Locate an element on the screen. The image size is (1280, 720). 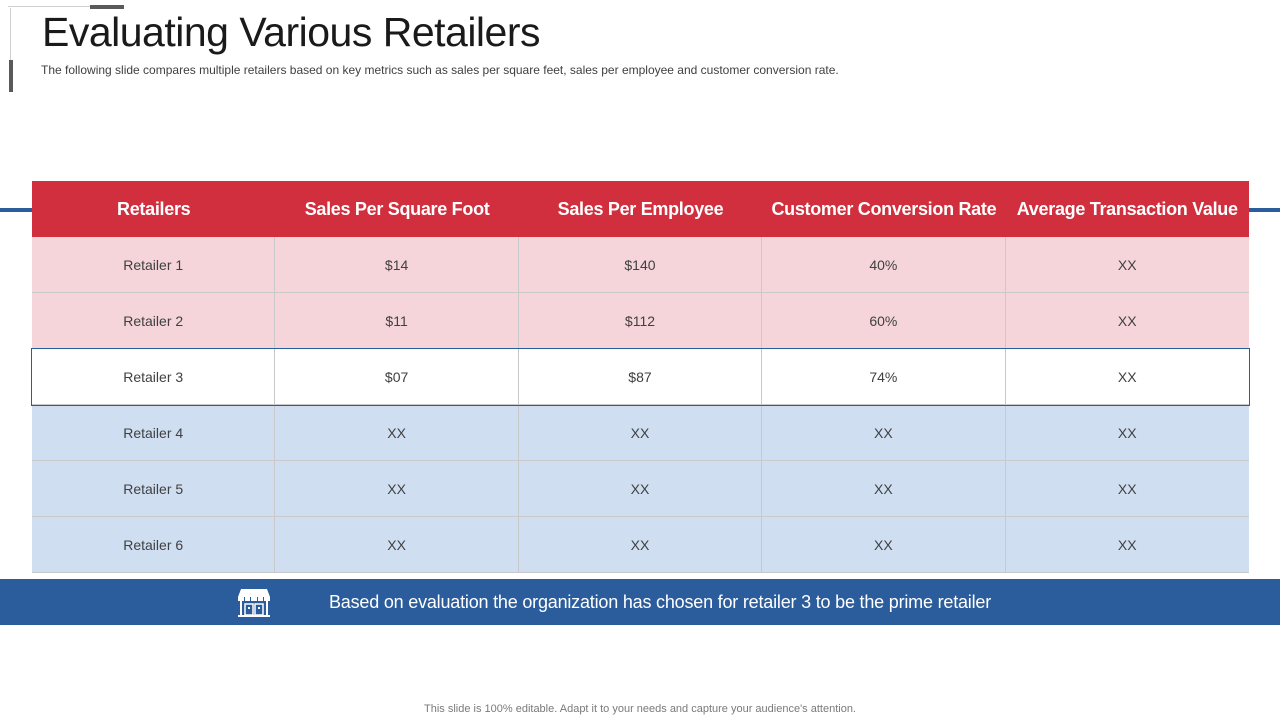
table-row-highlighted: Retailer 3 $07 $87 74% XX is located at coordinates (640, 377).